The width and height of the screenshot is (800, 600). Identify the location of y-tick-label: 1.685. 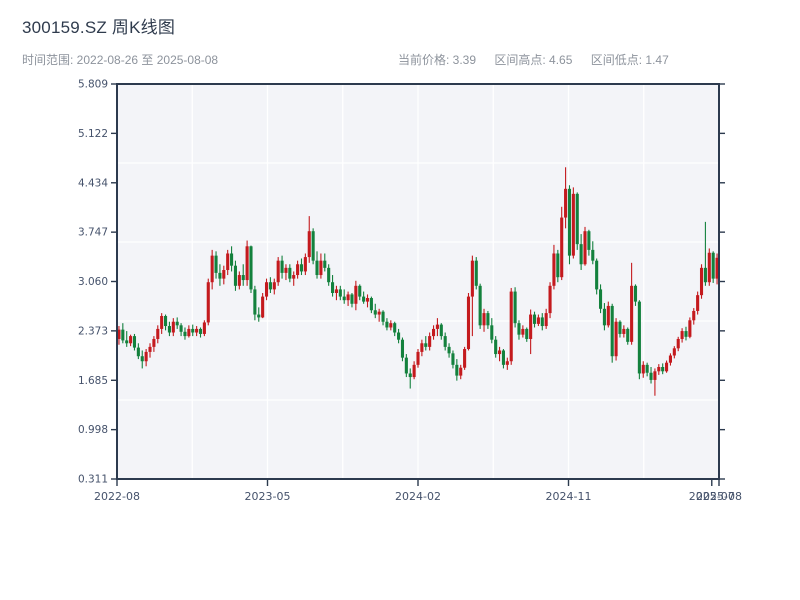
(93, 381).